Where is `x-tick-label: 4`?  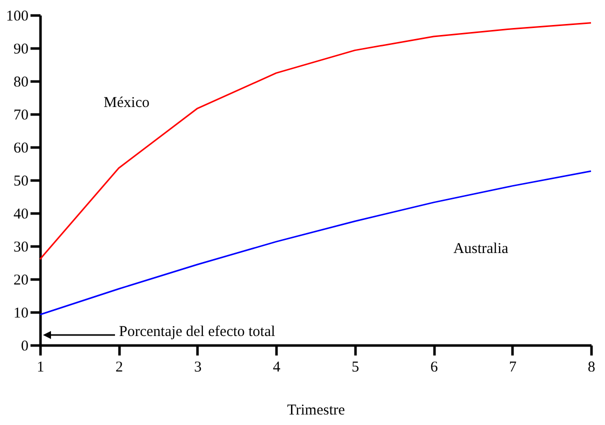 x-tick-label: 4 is located at coordinates (276, 368).